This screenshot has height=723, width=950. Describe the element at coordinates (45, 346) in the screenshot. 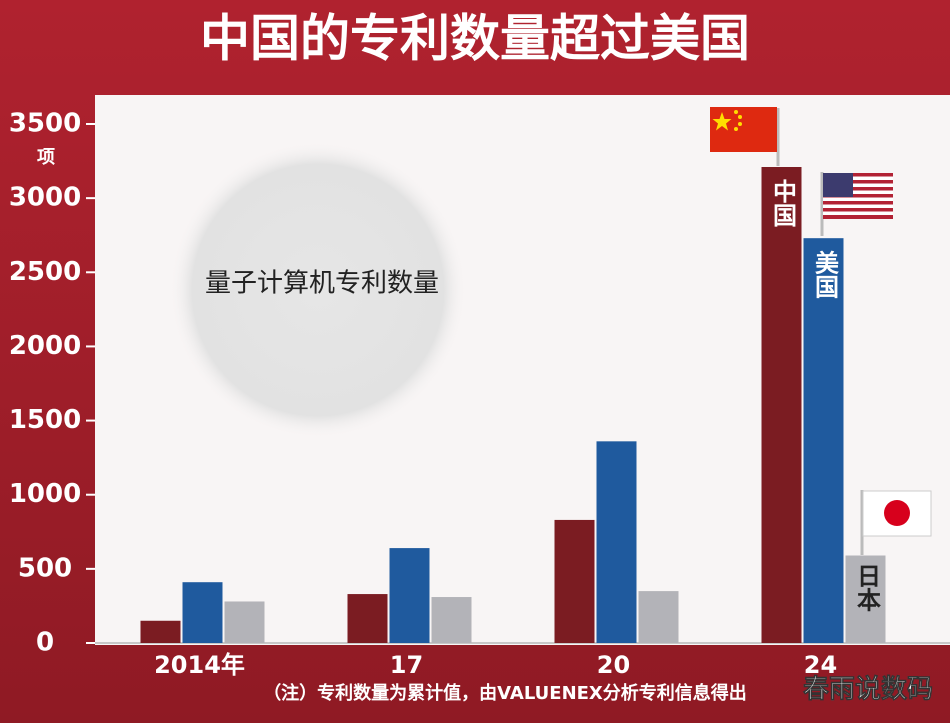

I see `y-tick-label: 2000` at that location.